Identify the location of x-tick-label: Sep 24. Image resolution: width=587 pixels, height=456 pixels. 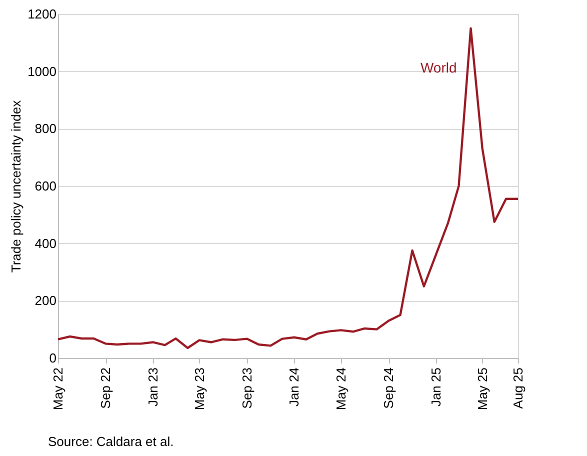
(388, 388).